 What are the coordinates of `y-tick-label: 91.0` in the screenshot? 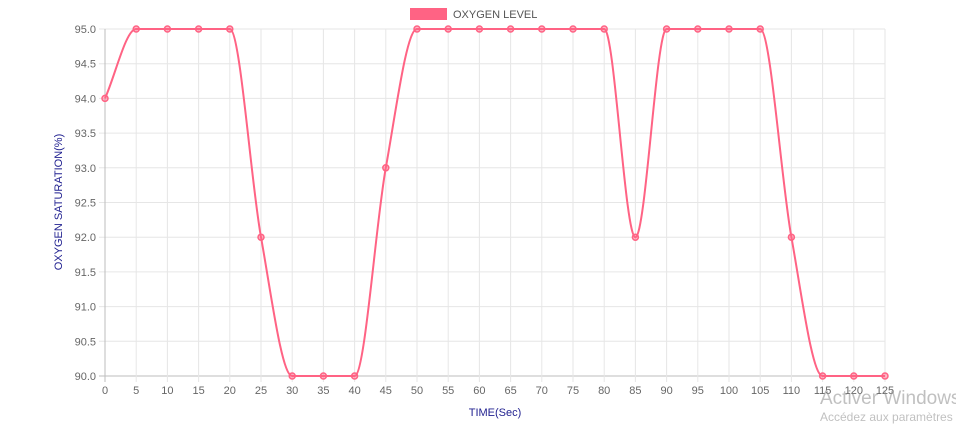 It's located at (85, 308).